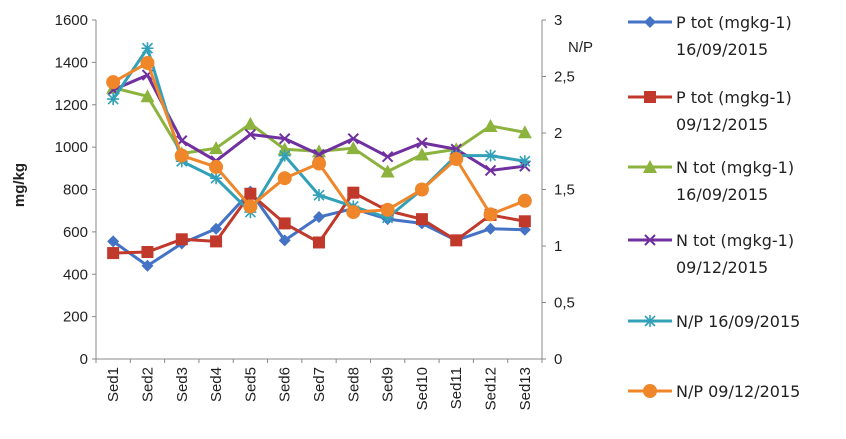 The height and width of the screenshot is (439, 846). I want to click on y2-tick-label: 0, so click(558, 359).